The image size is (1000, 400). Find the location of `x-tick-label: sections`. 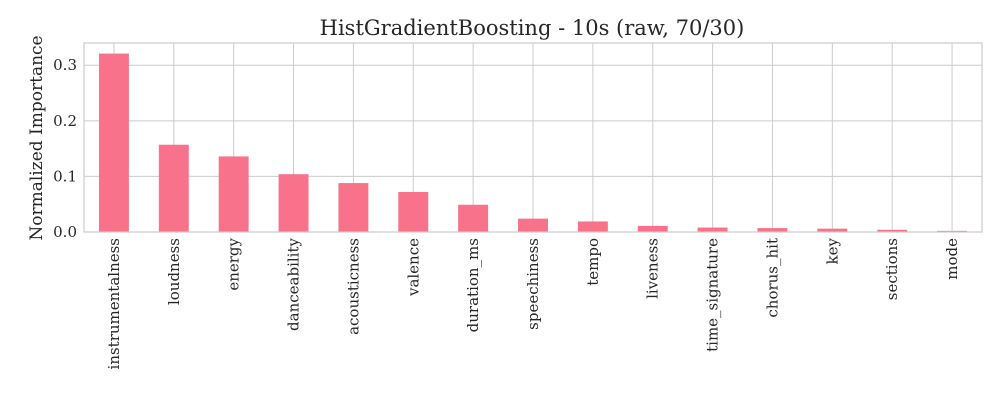

x-tick-label: sections is located at coordinates (892, 269).